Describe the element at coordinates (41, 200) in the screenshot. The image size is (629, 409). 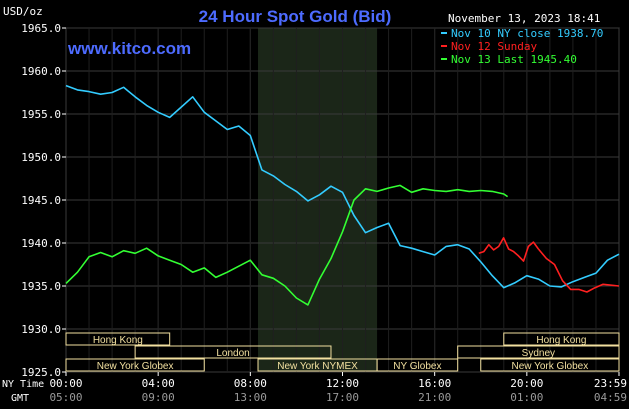
I see `y-tick-label: 1945.0` at that location.